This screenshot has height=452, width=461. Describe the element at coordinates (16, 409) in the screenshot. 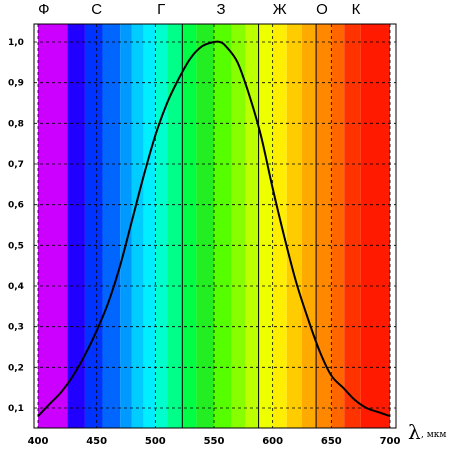

I see `y-tick-label-0: 0,1` at that location.